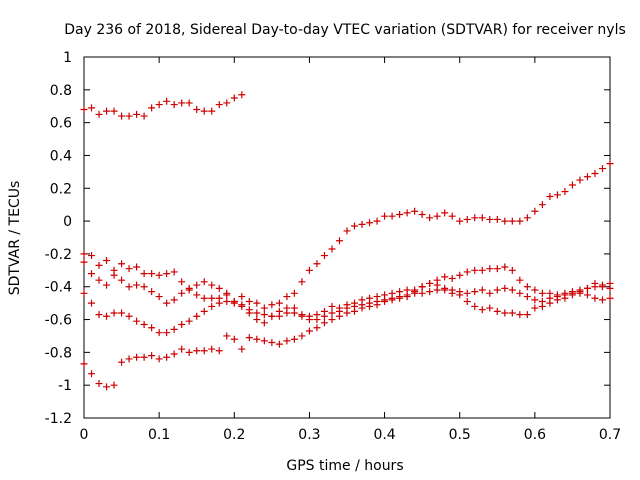 This screenshot has width=640, height=480. What do you see at coordinates (535, 435) in the screenshot?
I see `x-tick-label: 0.6` at bounding box center [535, 435].